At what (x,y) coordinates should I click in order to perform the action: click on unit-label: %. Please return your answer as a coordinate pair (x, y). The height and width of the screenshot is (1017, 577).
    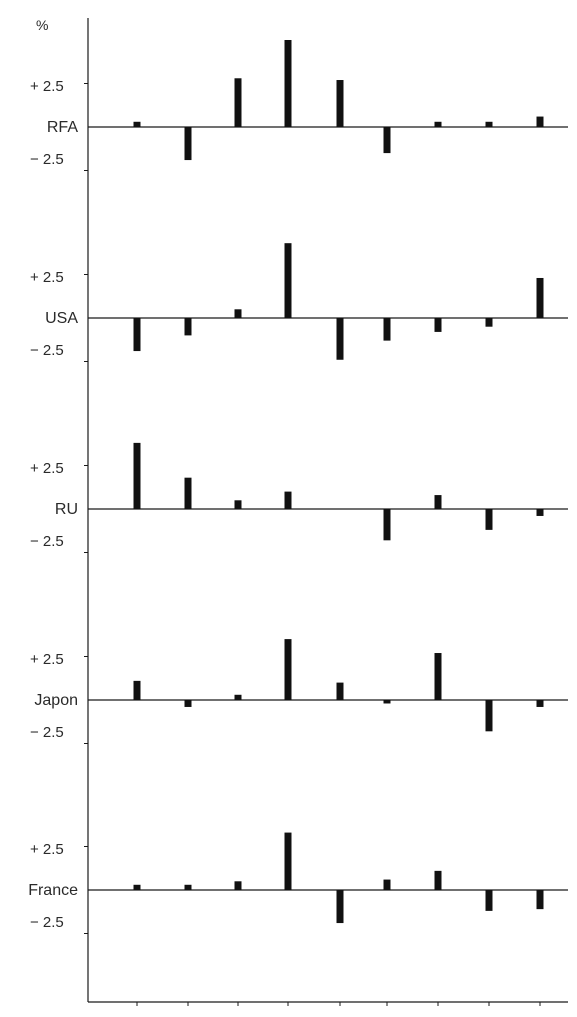
    Looking at the image, I should click on (42, 25).